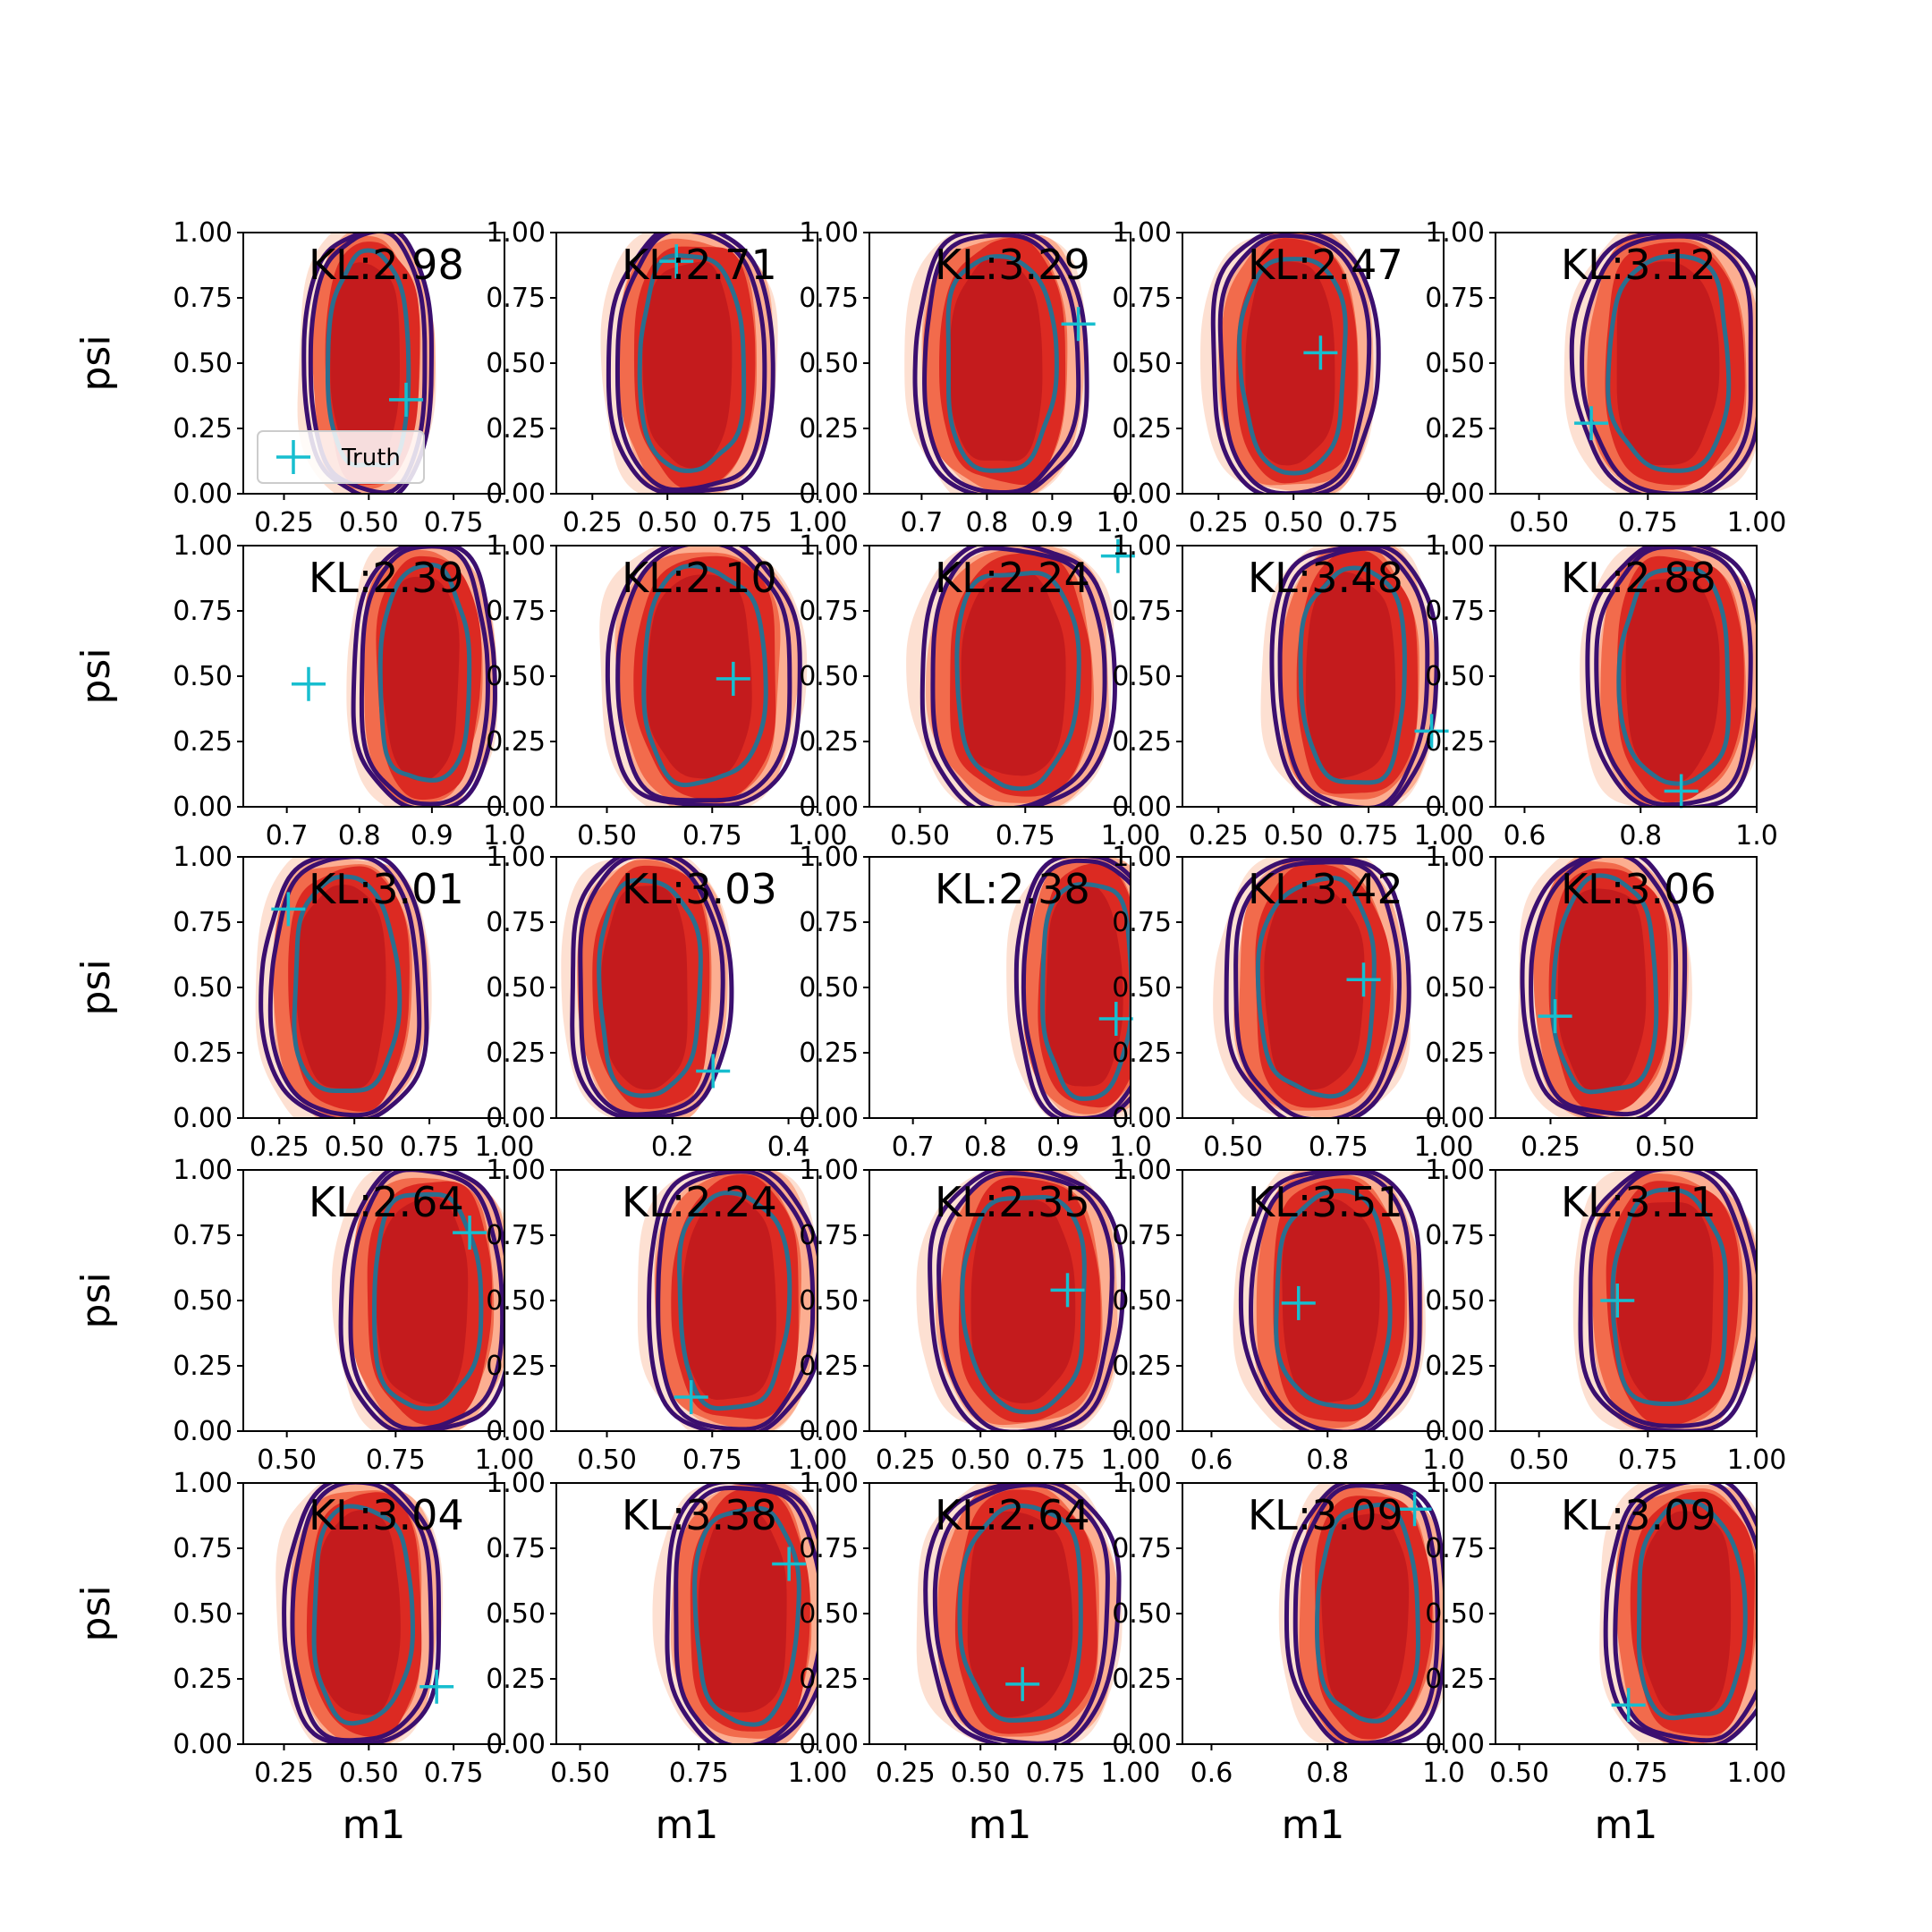  What do you see at coordinates (1325, 578) in the screenshot?
I see `kl-label: KL:3.48` at bounding box center [1325, 578].